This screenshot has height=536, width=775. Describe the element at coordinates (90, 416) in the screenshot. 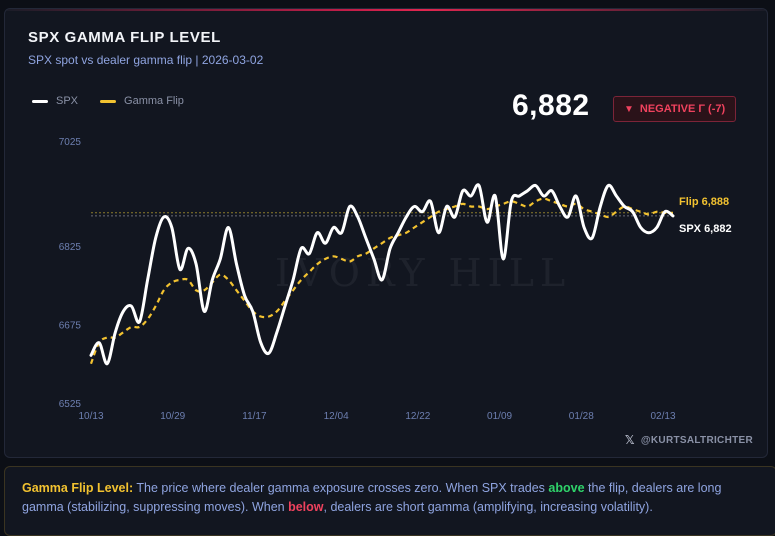

I see `x-tick-label: 10/13` at that location.